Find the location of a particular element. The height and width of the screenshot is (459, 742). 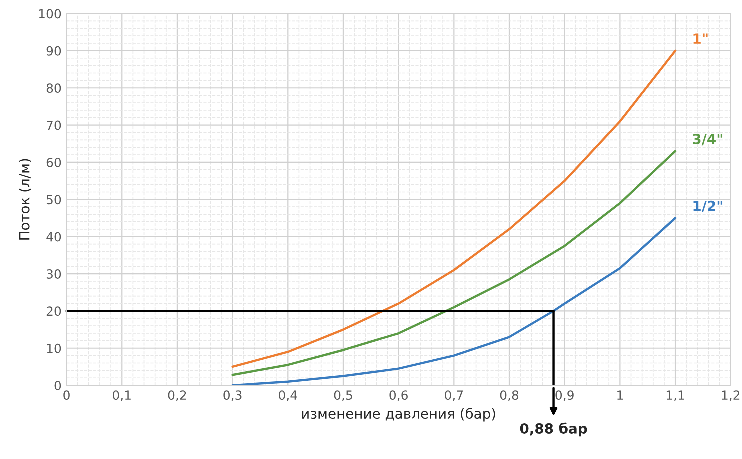

y-tick-label: 100 is located at coordinates (50, 14).